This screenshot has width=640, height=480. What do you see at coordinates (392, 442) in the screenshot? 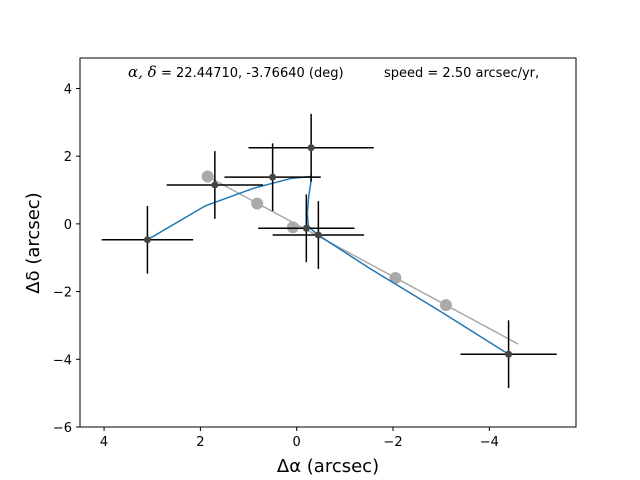
I see `x-tick-label: −2` at bounding box center [392, 442].